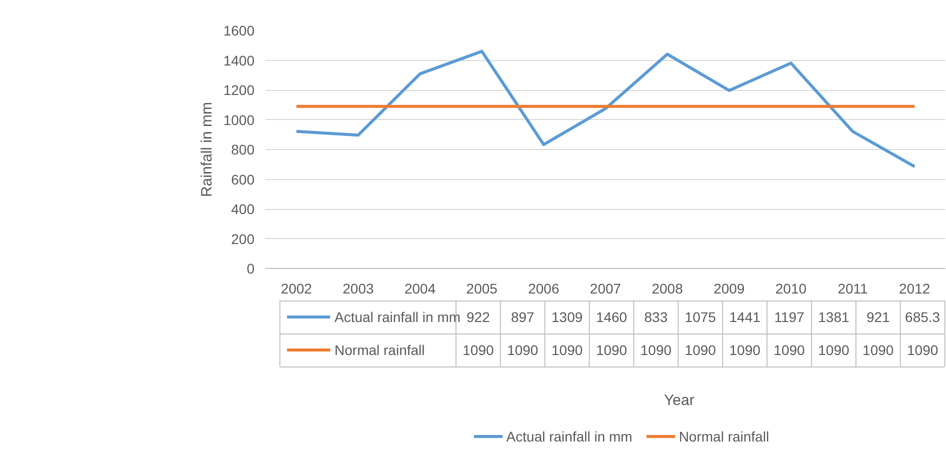 The width and height of the screenshot is (946, 459). I want to click on text: 685.3, so click(922, 317).